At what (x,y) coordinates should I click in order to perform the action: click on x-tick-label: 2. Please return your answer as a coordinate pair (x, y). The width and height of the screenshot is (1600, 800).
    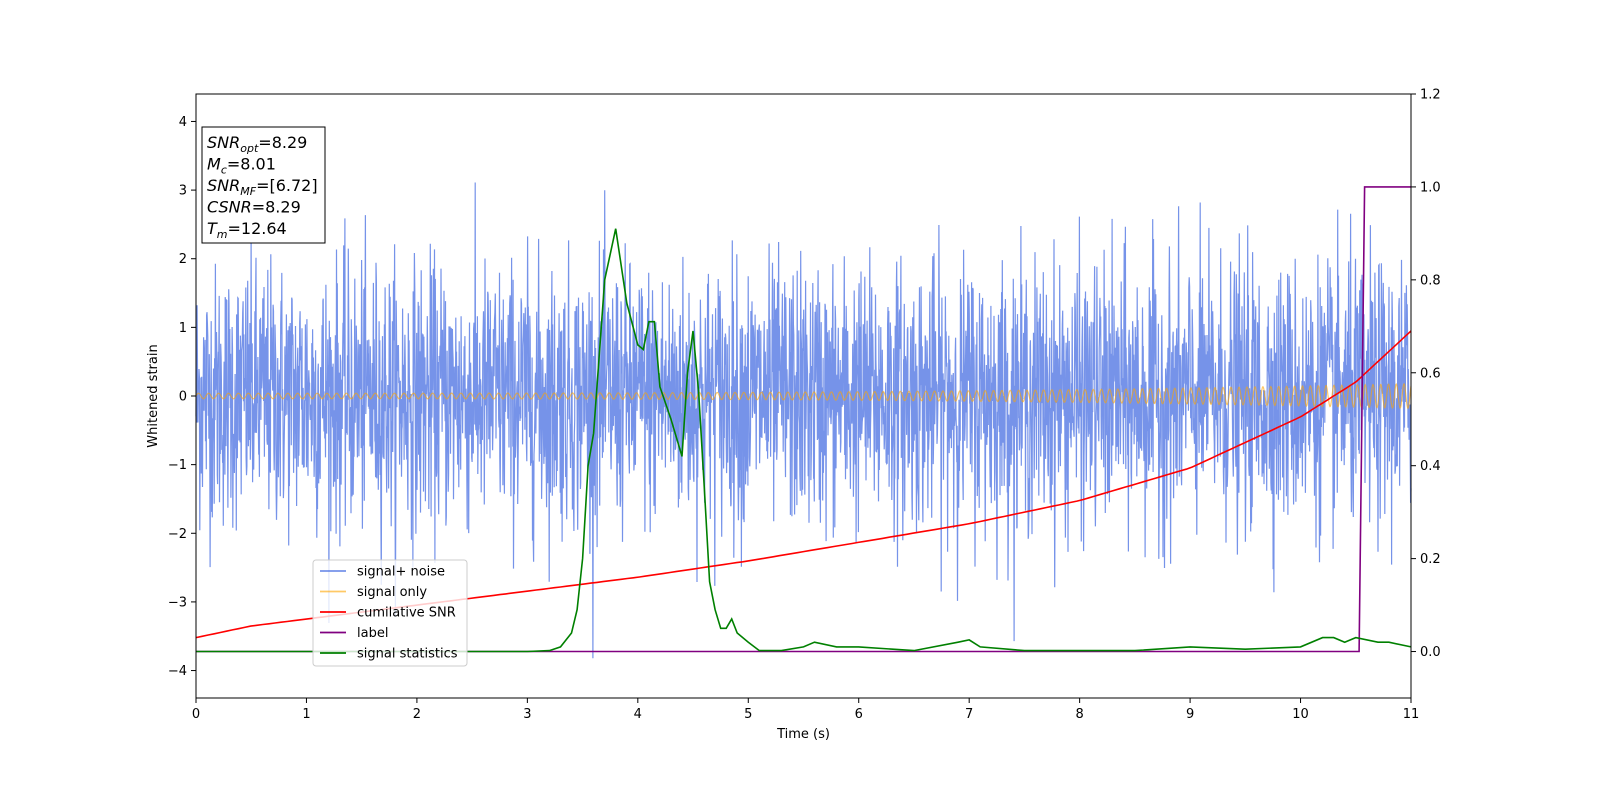
    Looking at the image, I should click on (417, 714).